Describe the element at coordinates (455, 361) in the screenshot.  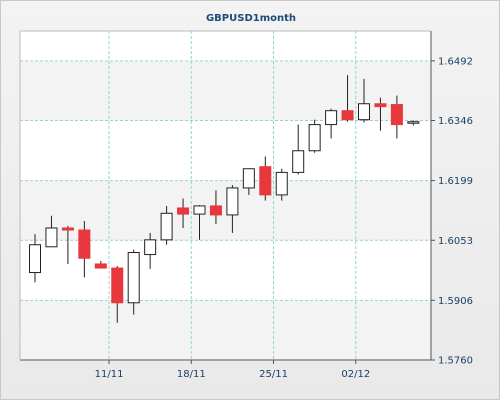
I see `y-tick-label: 1.5760` at that location.